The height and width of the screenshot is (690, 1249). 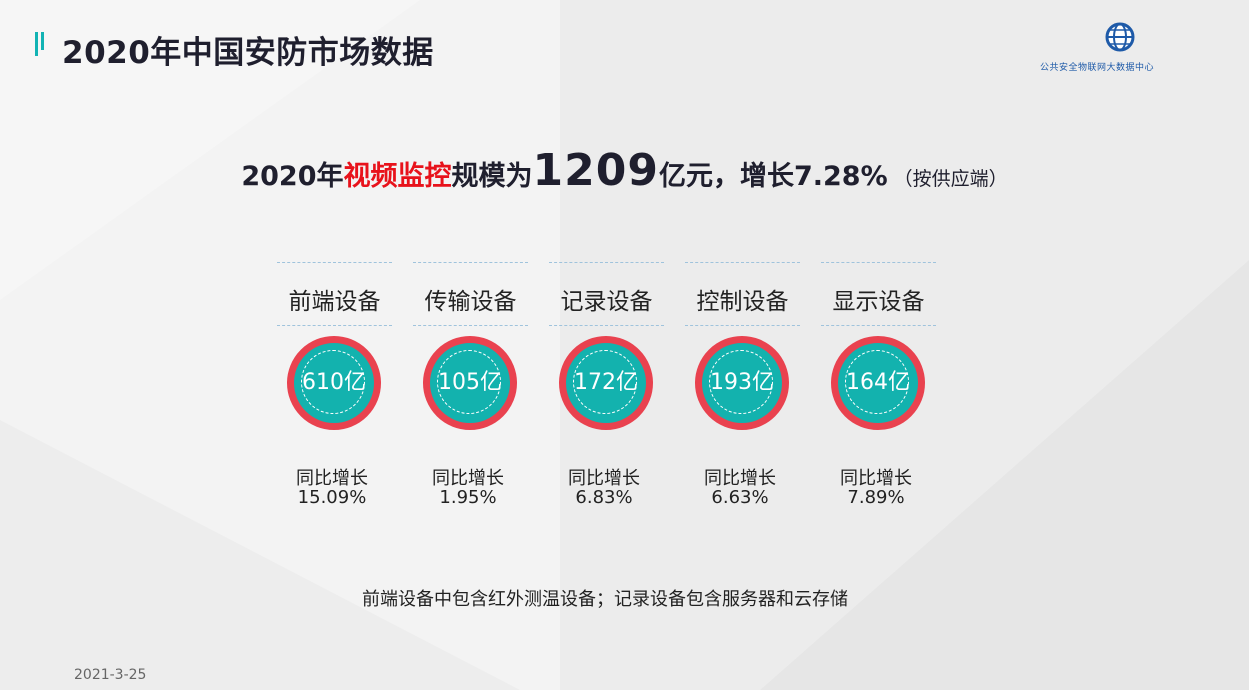 I want to click on headline-amount: 1209, so click(x=595, y=170).